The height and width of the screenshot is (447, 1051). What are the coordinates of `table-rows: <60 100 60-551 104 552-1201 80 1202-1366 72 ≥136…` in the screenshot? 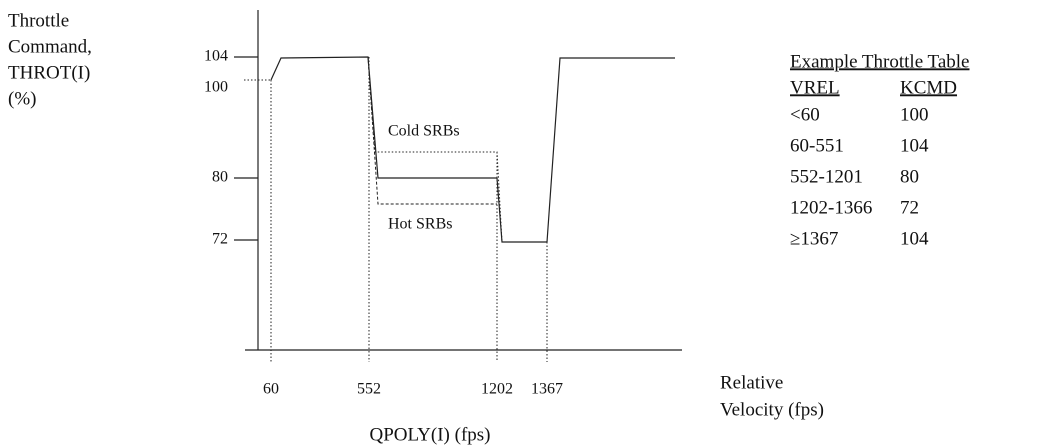 It's located at (859, 176).